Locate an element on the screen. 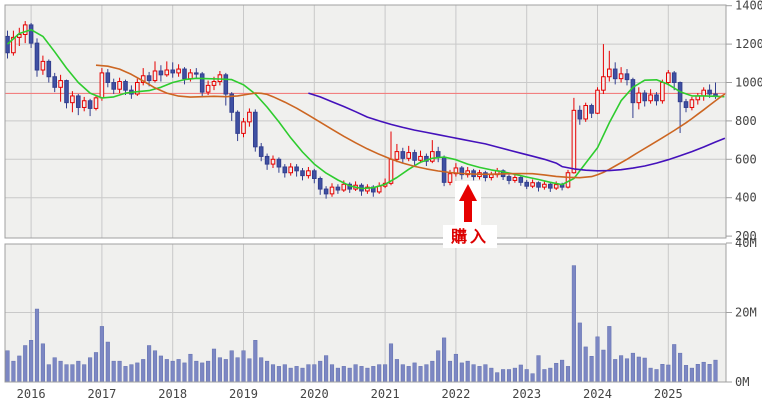 This screenshot has width=762, height=406. volume-axis: 40M 20M 0M is located at coordinates (741, 312).